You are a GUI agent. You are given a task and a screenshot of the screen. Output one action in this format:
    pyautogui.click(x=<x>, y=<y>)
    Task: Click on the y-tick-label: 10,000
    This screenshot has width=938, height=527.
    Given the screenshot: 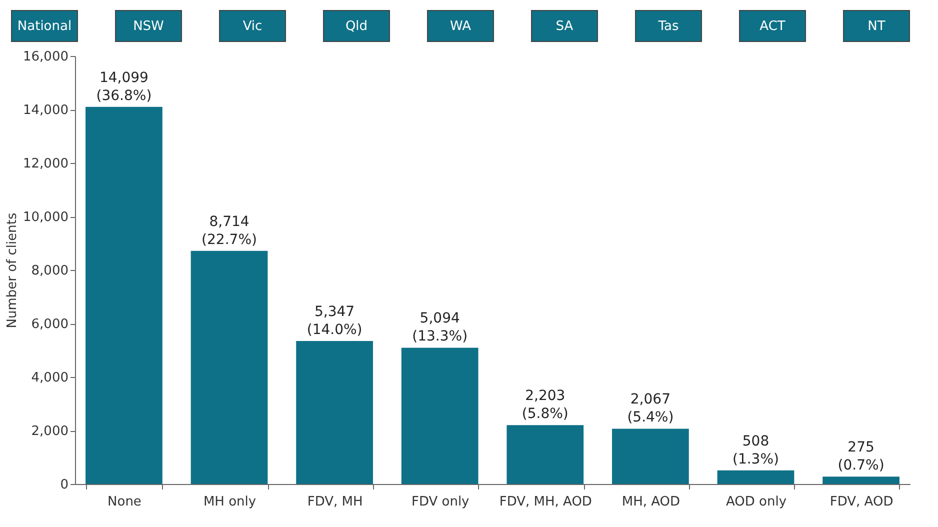 What is the action you would take?
    pyautogui.click(x=45, y=217)
    